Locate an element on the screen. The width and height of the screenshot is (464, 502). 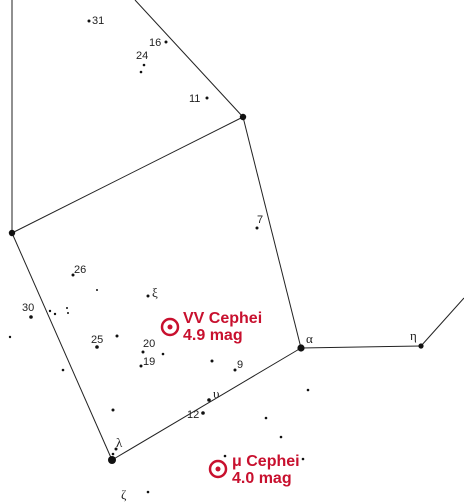
star-label: 7 is located at coordinates (260, 220).